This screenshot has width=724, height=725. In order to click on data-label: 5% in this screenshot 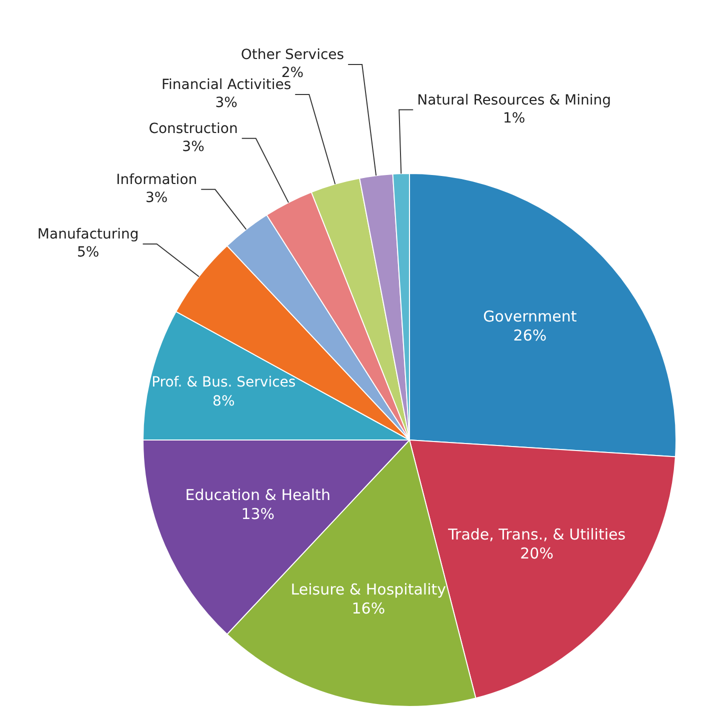, I will do `click(88, 252)`.